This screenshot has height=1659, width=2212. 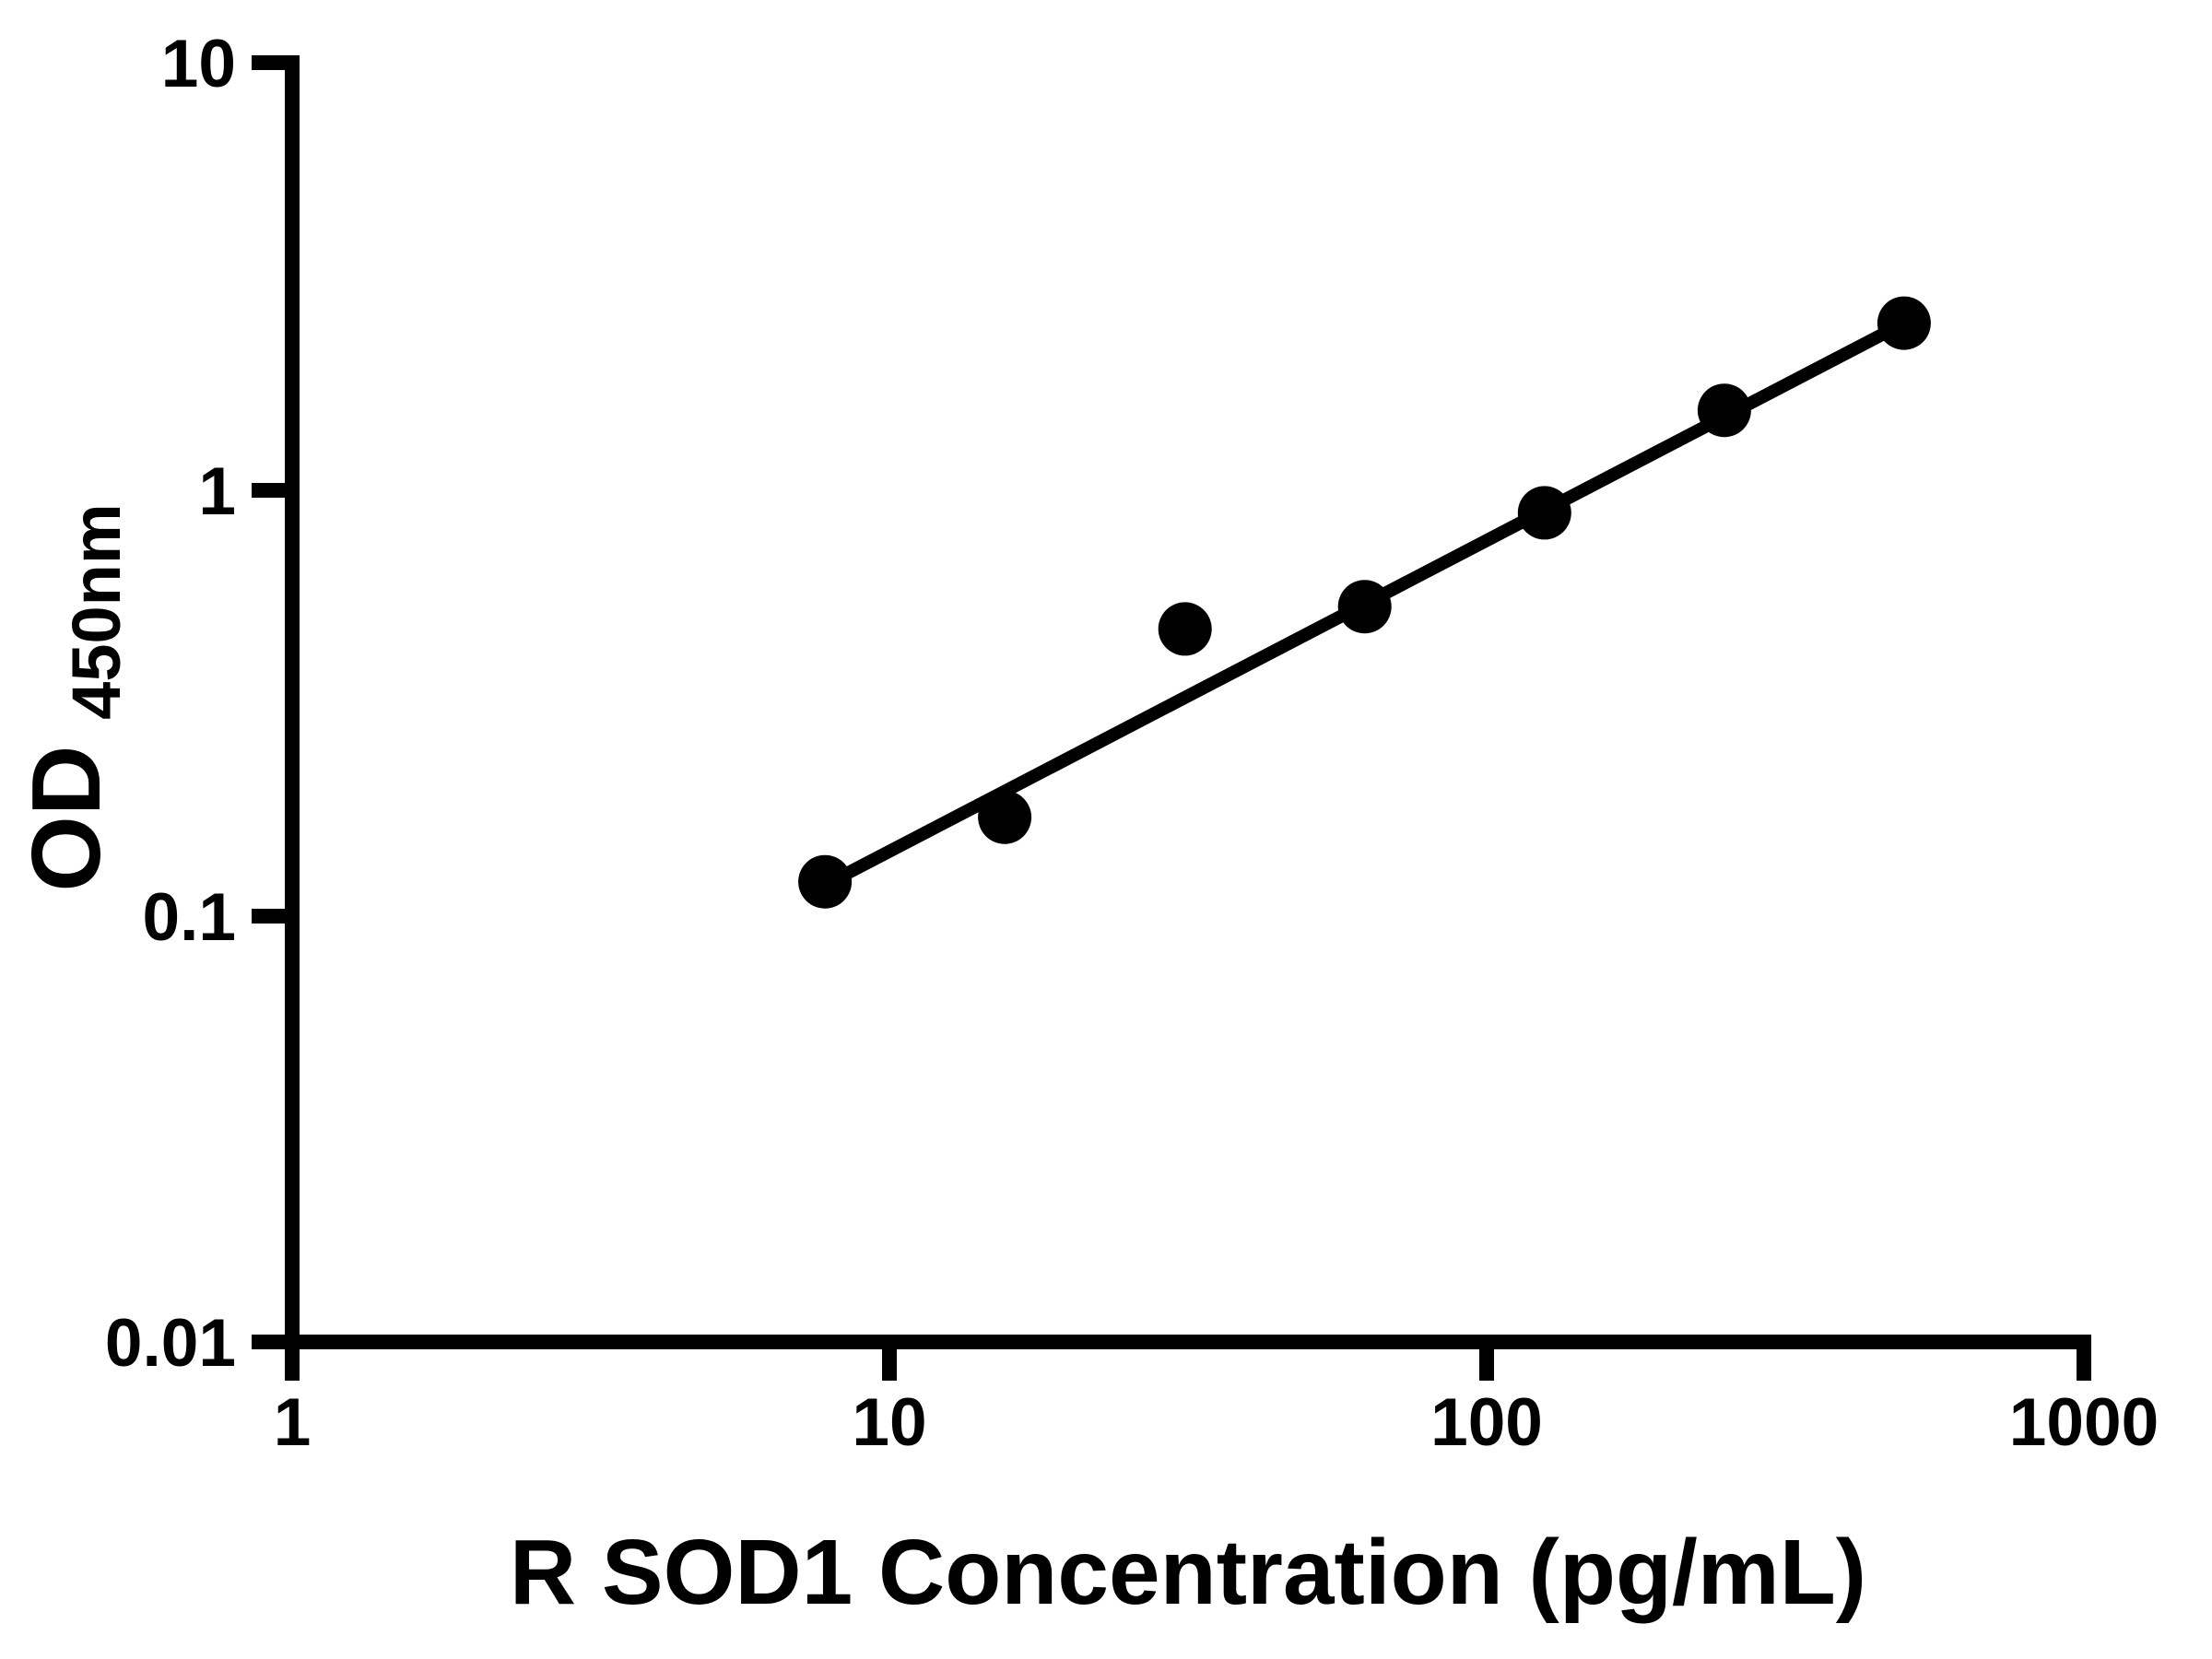 What do you see at coordinates (1188, 1572) in the screenshot?
I see `x-axis-title: R SOD1 Concentration (pg/mL)` at bounding box center [1188, 1572].